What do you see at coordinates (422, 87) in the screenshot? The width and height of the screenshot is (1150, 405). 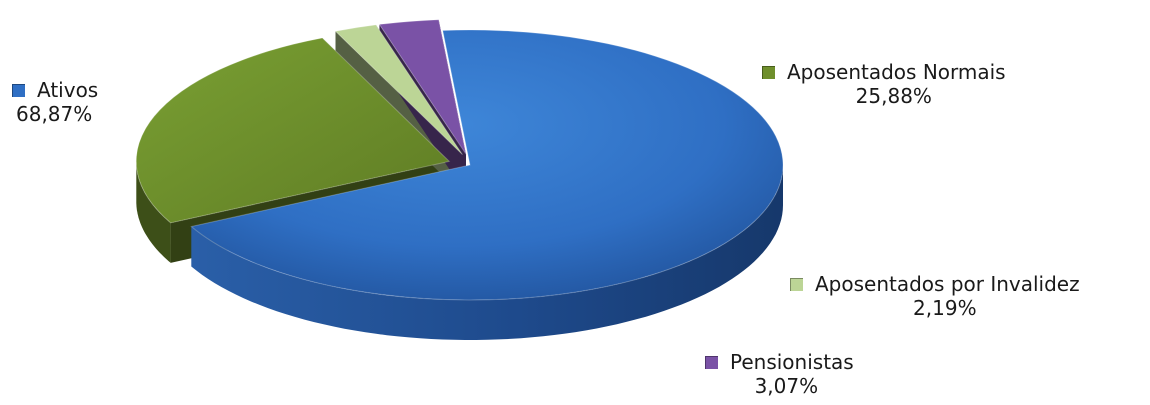 I see `pensionistas-slice` at bounding box center [422, 87].